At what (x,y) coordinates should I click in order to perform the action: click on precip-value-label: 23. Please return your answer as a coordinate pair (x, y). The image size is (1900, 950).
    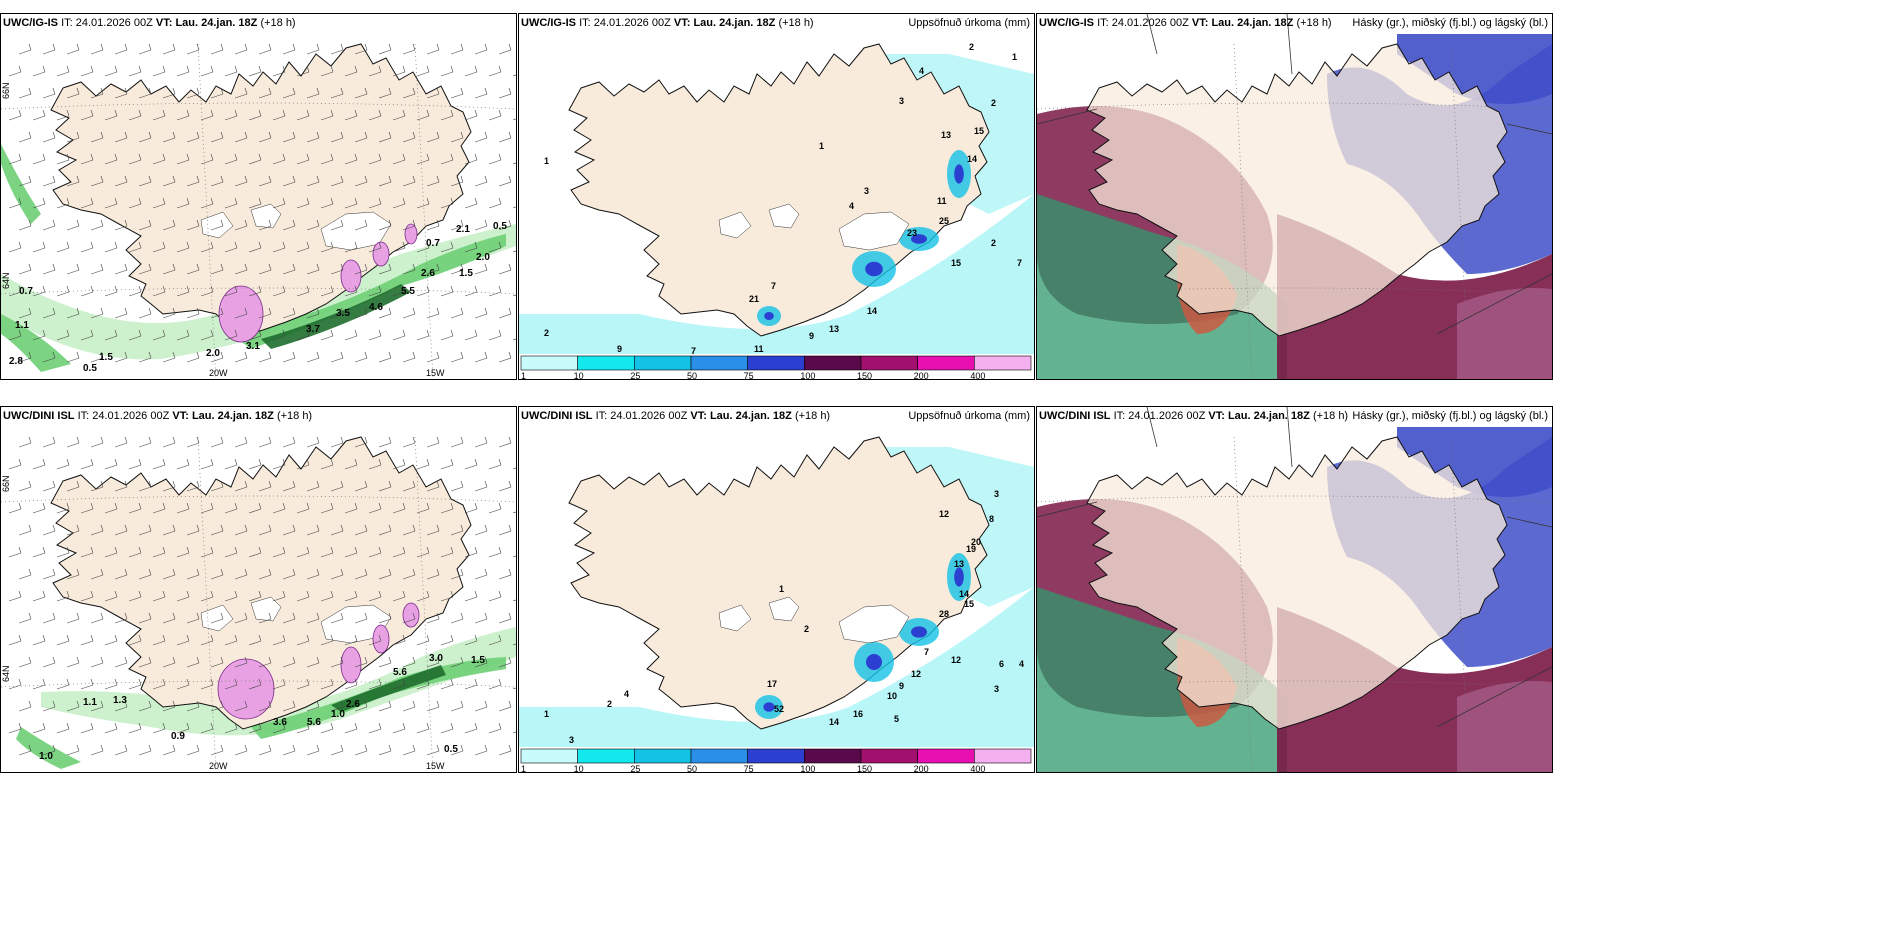
    Looking at the image, I should click on (912, 233).